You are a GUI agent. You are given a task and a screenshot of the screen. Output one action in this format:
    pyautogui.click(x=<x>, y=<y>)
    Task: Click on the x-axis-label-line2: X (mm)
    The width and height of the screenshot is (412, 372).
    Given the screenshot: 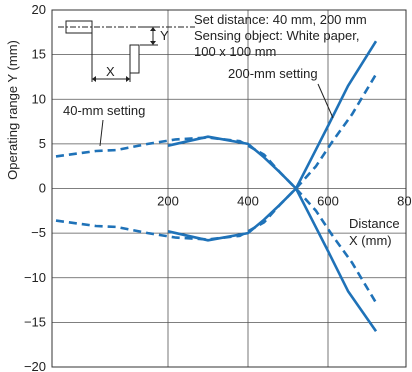 What is the action you would take?
    pyautogui.click(x=370, y=240)
    